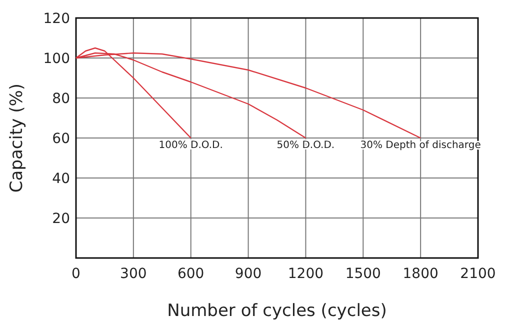  I want to click on x-tick-label: 300, so click(133, 274).